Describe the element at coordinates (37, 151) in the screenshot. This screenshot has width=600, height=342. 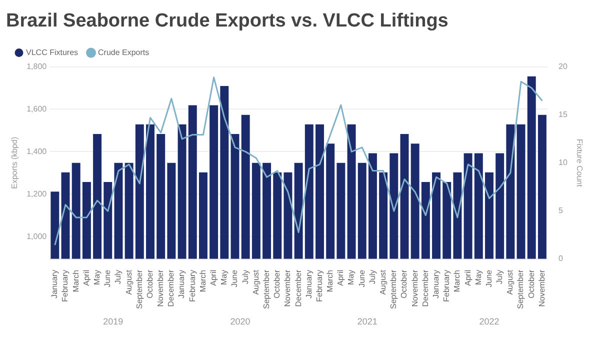
I see `y-tick-label: 1,400` at that location.